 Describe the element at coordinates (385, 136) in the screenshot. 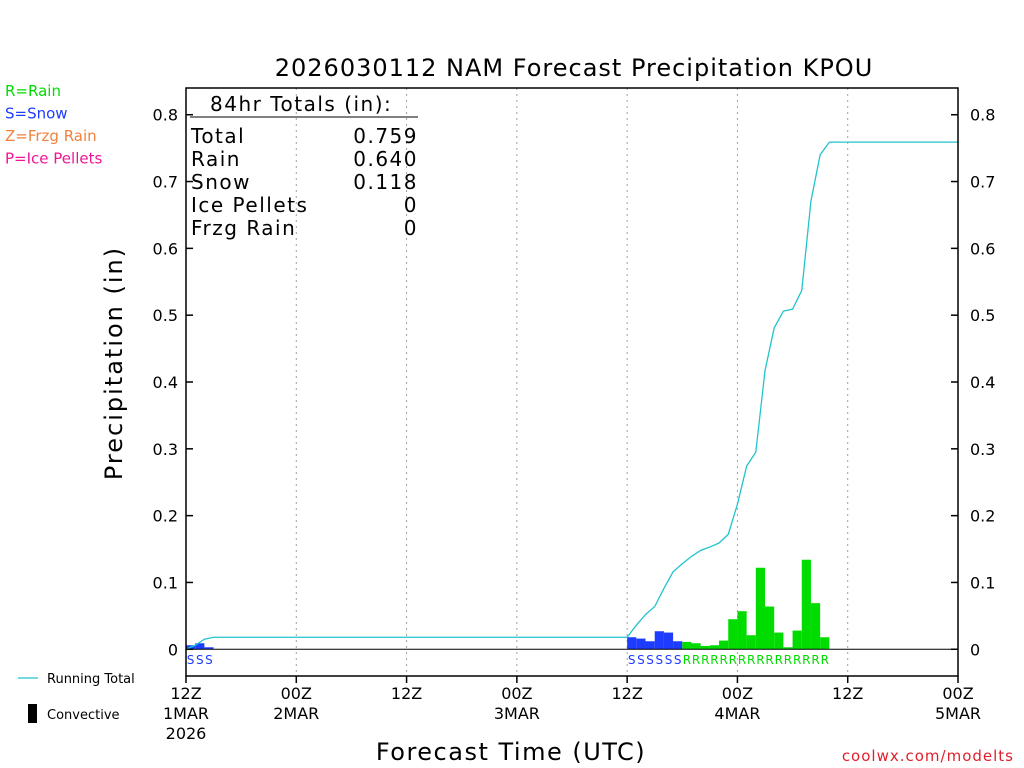

I see `totals-row-value: 0.759` at that location.